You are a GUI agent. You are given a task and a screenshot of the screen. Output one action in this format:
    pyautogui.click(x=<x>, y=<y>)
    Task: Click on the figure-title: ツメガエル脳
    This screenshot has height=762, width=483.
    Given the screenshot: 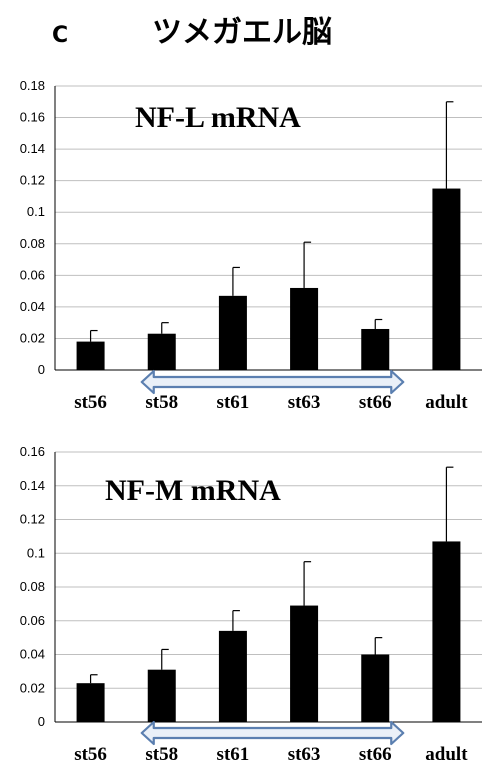 What is the action you would take?
    pyautogui.click(x=242, y=32)
    